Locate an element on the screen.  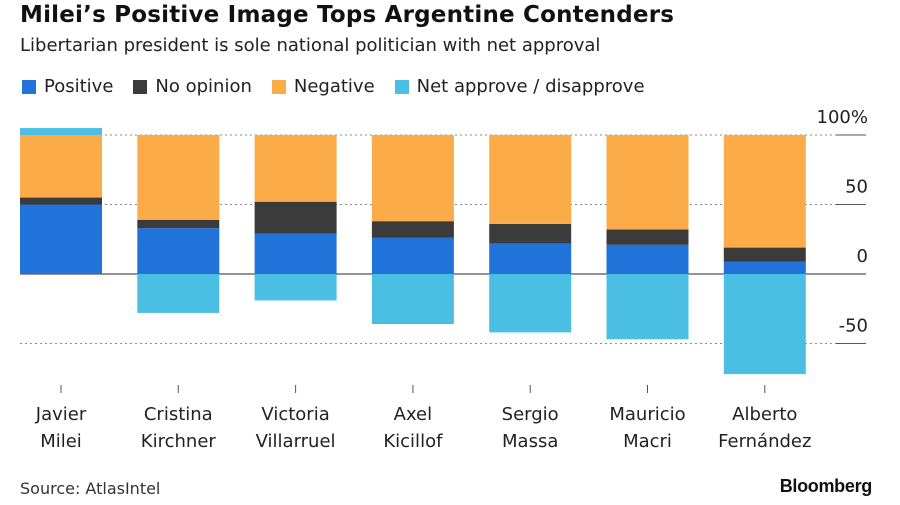
source-note: Source: AtlasIntel is located at coordinates (90, 488).